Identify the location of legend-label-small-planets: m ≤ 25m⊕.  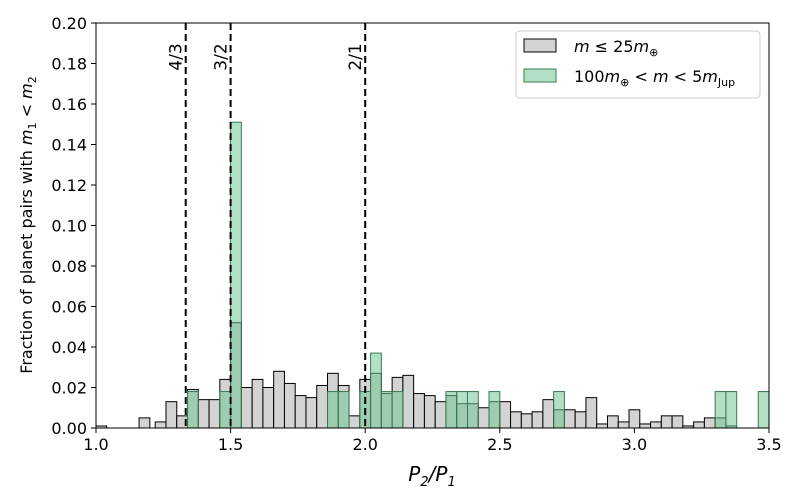
(616, 48).